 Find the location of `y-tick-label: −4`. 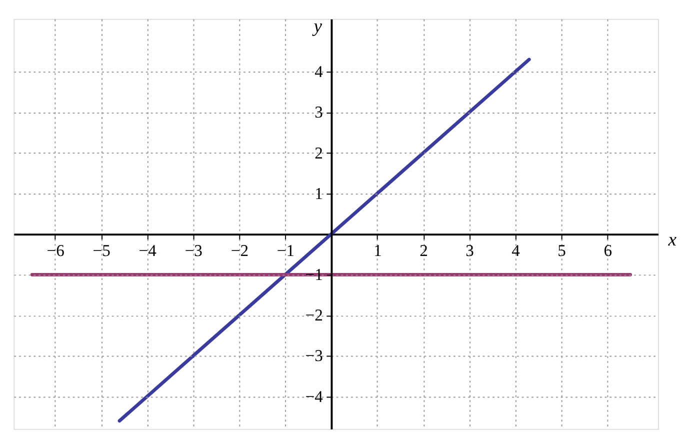

y-tick-label: −4 is located at coordinates (314, 396).